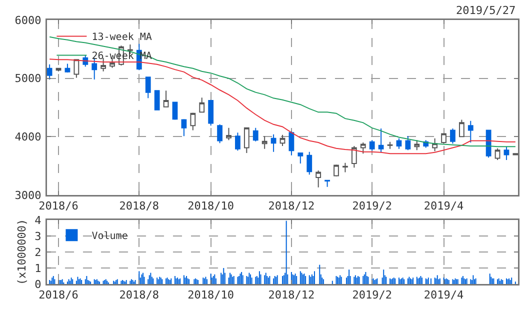  Describe the element at coordinates (38, 284) in the screenshot. I see `y-tick-label: 0` at that location.